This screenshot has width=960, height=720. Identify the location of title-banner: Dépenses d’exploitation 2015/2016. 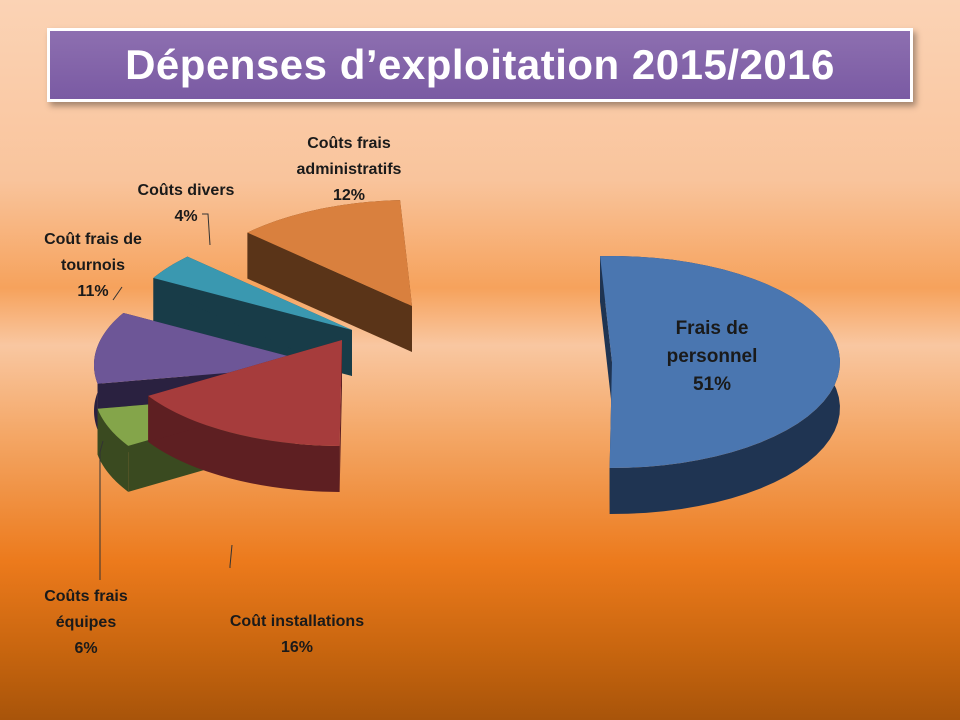
(480, 65).